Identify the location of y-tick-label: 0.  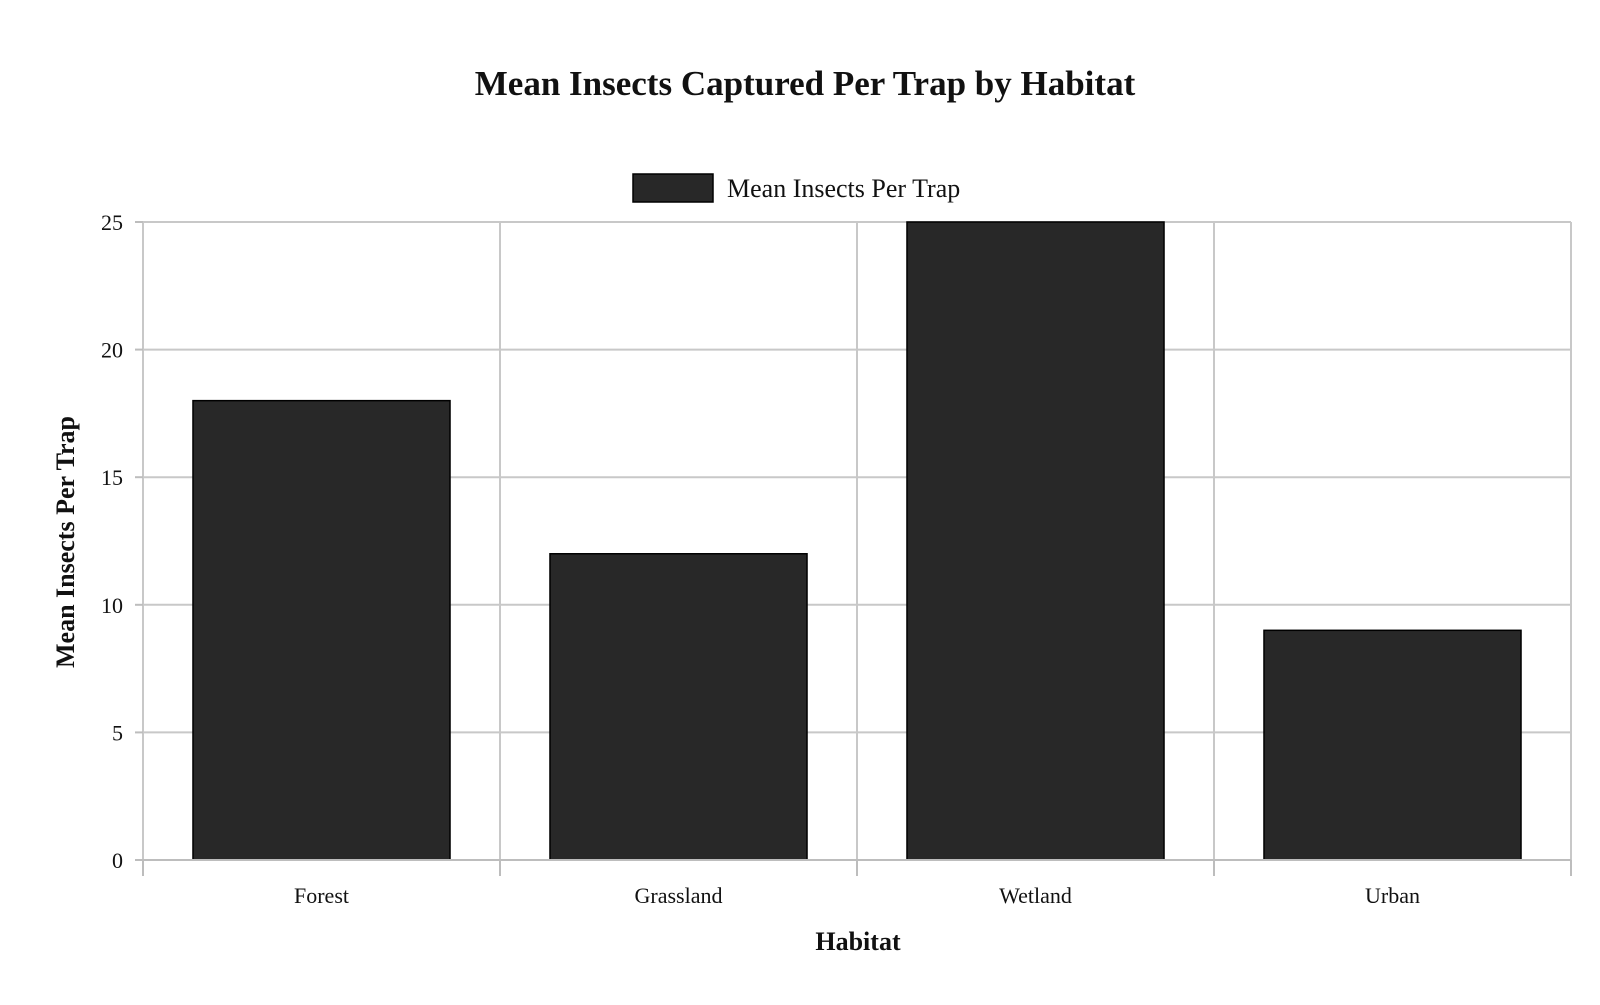
(117, 860).